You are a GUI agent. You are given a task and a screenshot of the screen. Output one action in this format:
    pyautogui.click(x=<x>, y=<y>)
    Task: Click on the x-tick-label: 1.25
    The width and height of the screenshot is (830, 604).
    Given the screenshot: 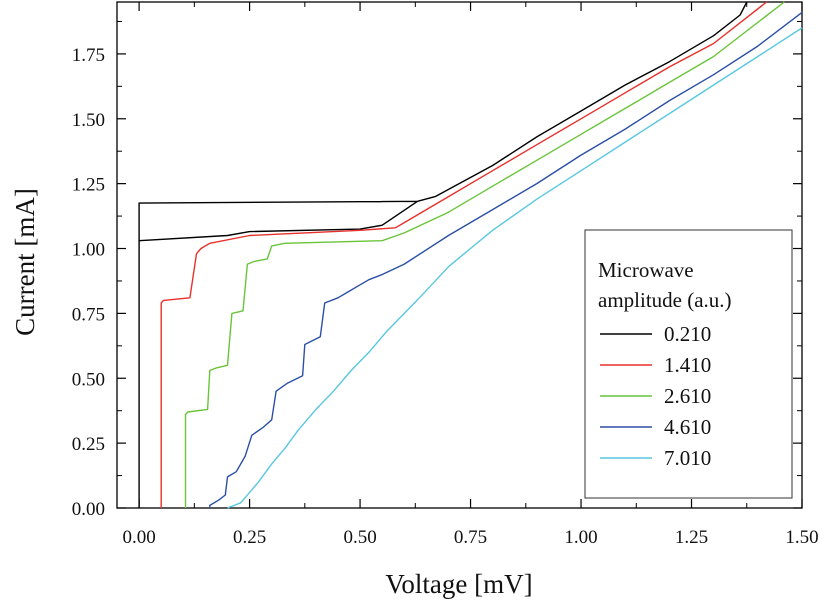 What is the action you would take?
    pyautogui.click(x=691, y=537)
    